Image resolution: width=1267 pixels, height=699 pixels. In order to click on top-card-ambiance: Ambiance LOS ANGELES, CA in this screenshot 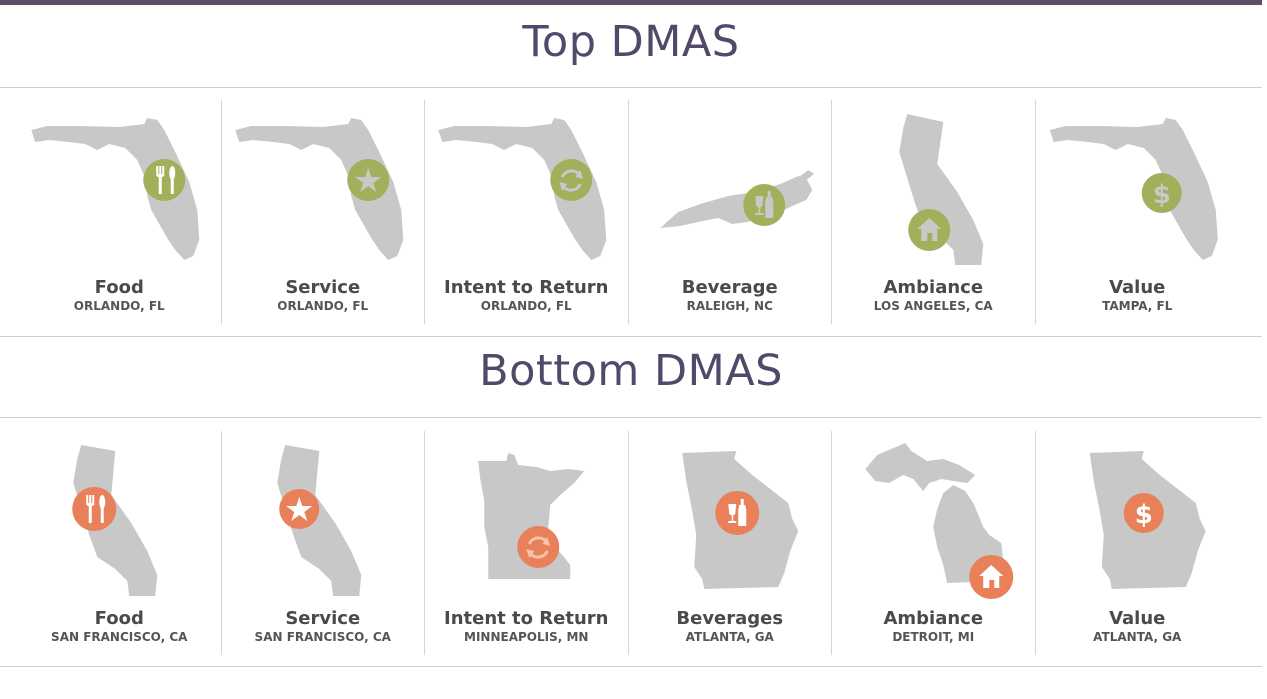, I will do `click(934, 212)`.